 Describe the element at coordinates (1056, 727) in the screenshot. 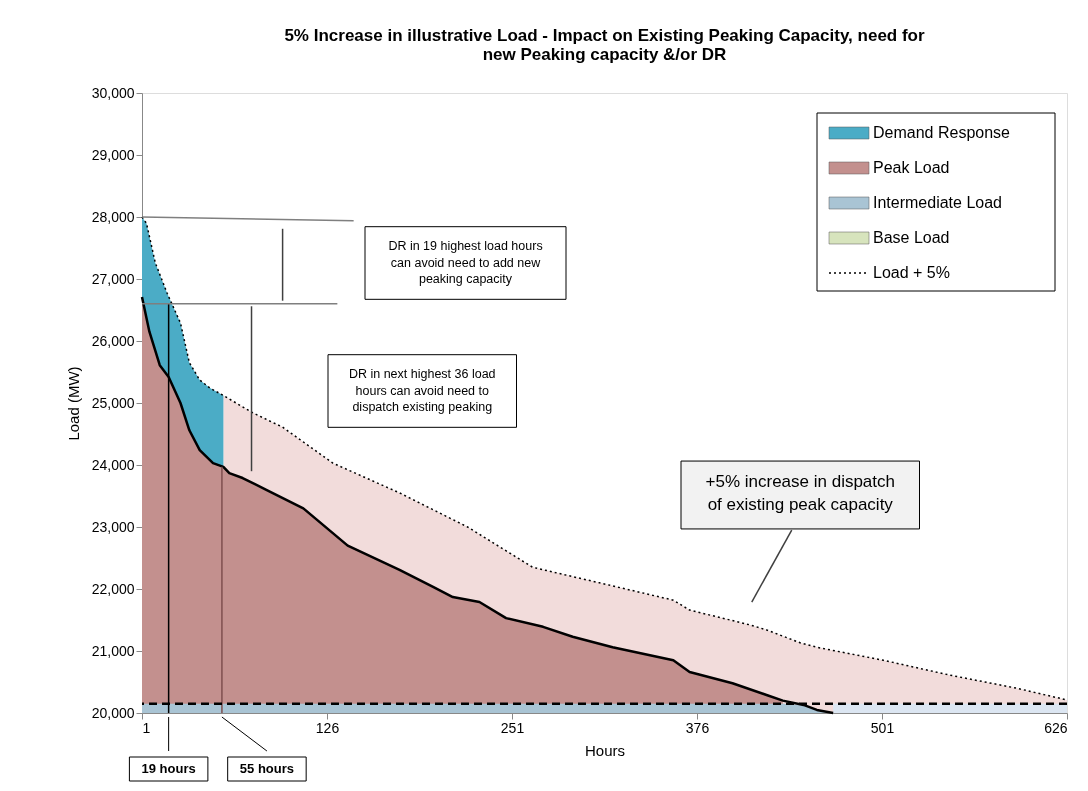

I see `x-tick-label: 626` at that location.